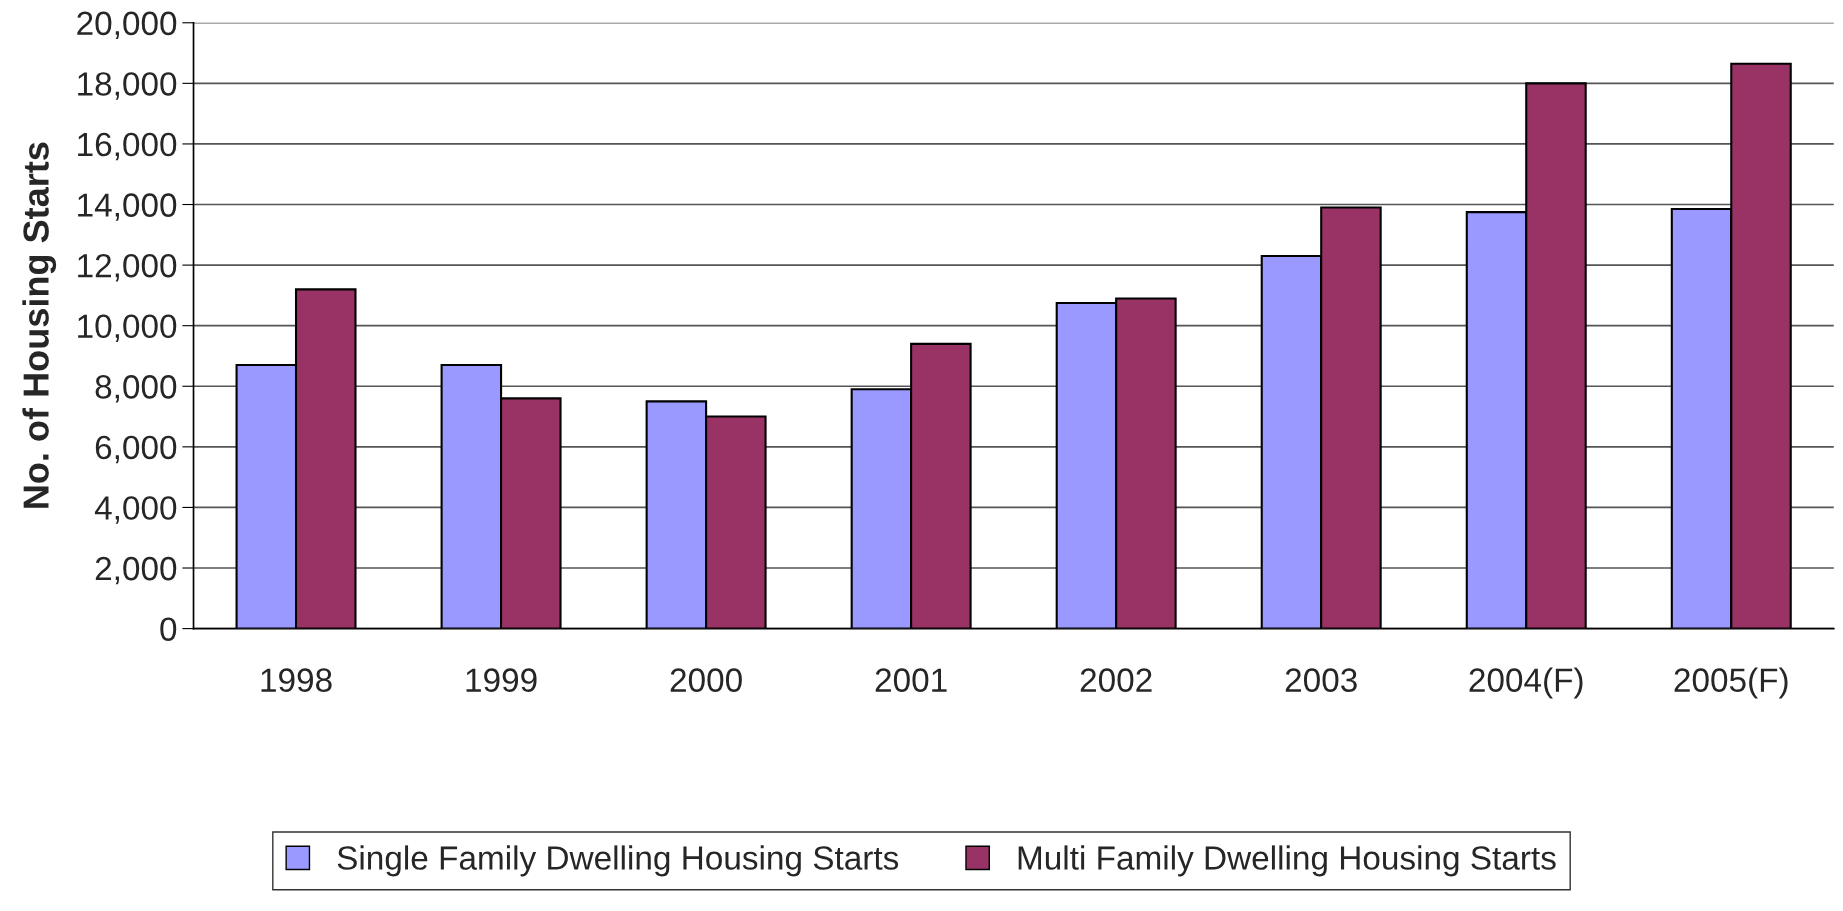  What do you see at coordinates (127, 146) in the screenshot?
I see `y-tick-label: 16,000` at bounding box center [127, 146].